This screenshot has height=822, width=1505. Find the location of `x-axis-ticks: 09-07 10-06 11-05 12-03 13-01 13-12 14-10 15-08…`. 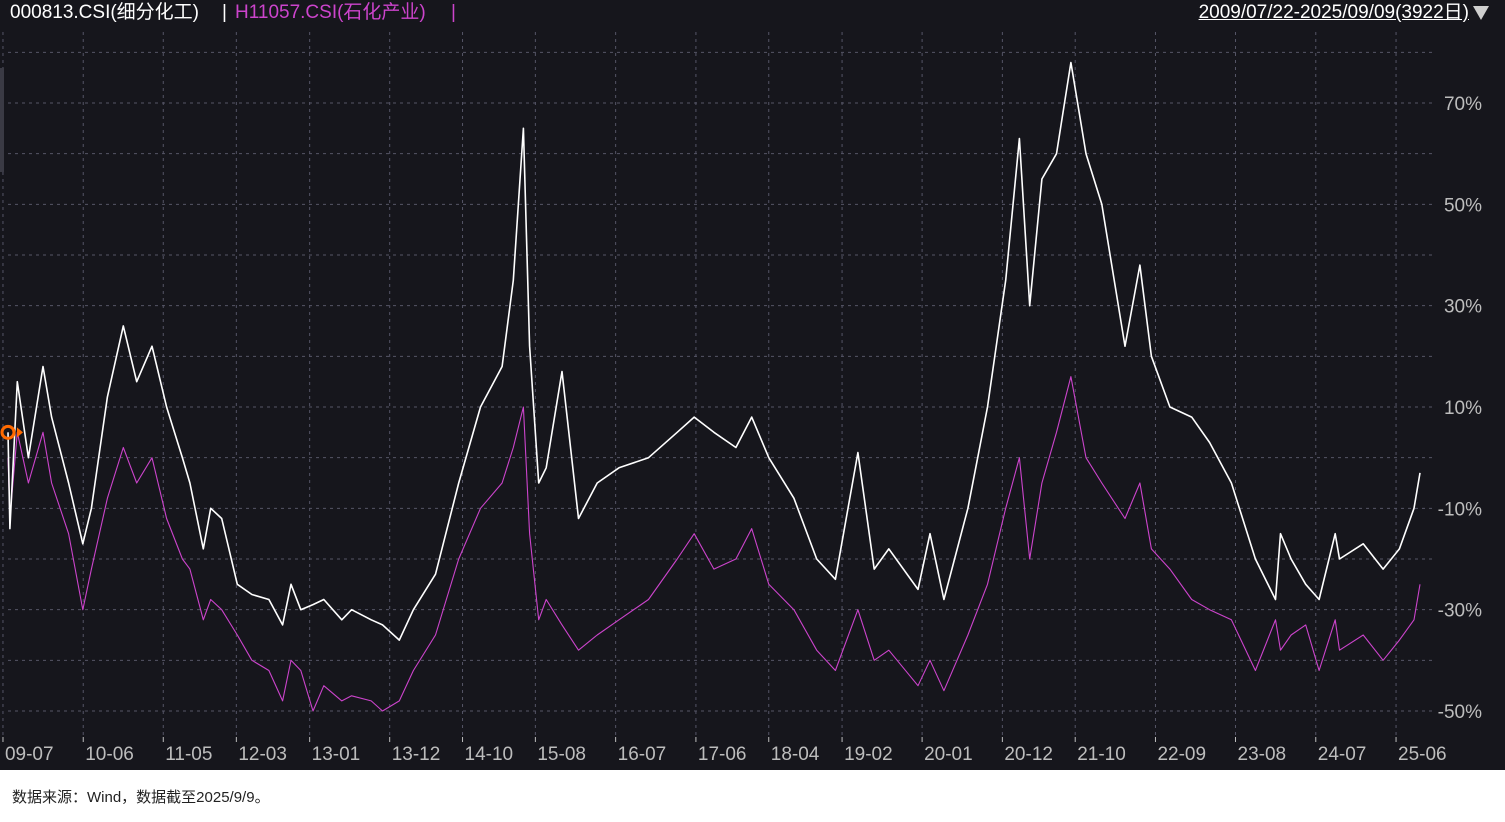

x-axis-ticks: 09-07 10-06 11-05 12-03 13-01 13-12 14-10 15-08… is located at coordinates (724, 751).